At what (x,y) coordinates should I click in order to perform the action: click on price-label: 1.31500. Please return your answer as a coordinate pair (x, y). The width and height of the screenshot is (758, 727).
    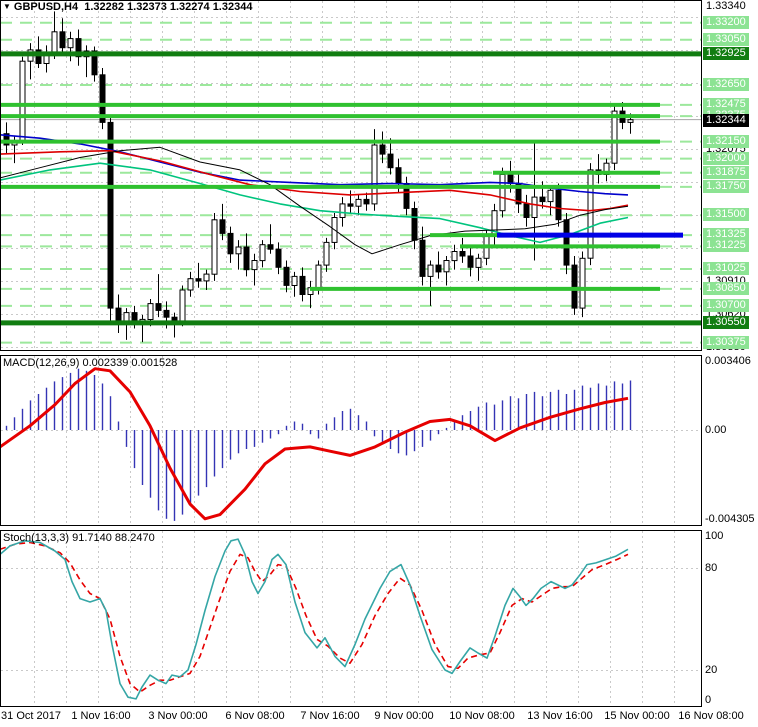
    Looking at the image, I should click on (726, 215).